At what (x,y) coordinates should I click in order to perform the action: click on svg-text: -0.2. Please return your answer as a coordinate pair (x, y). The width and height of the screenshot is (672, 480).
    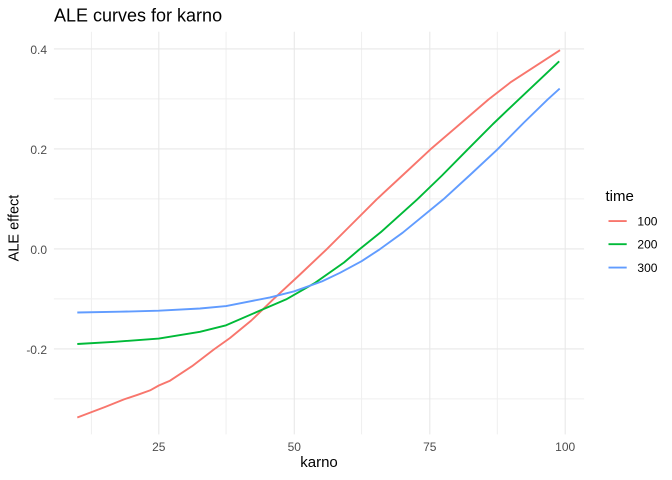
    Looking at the image, I should click on (36, 350).